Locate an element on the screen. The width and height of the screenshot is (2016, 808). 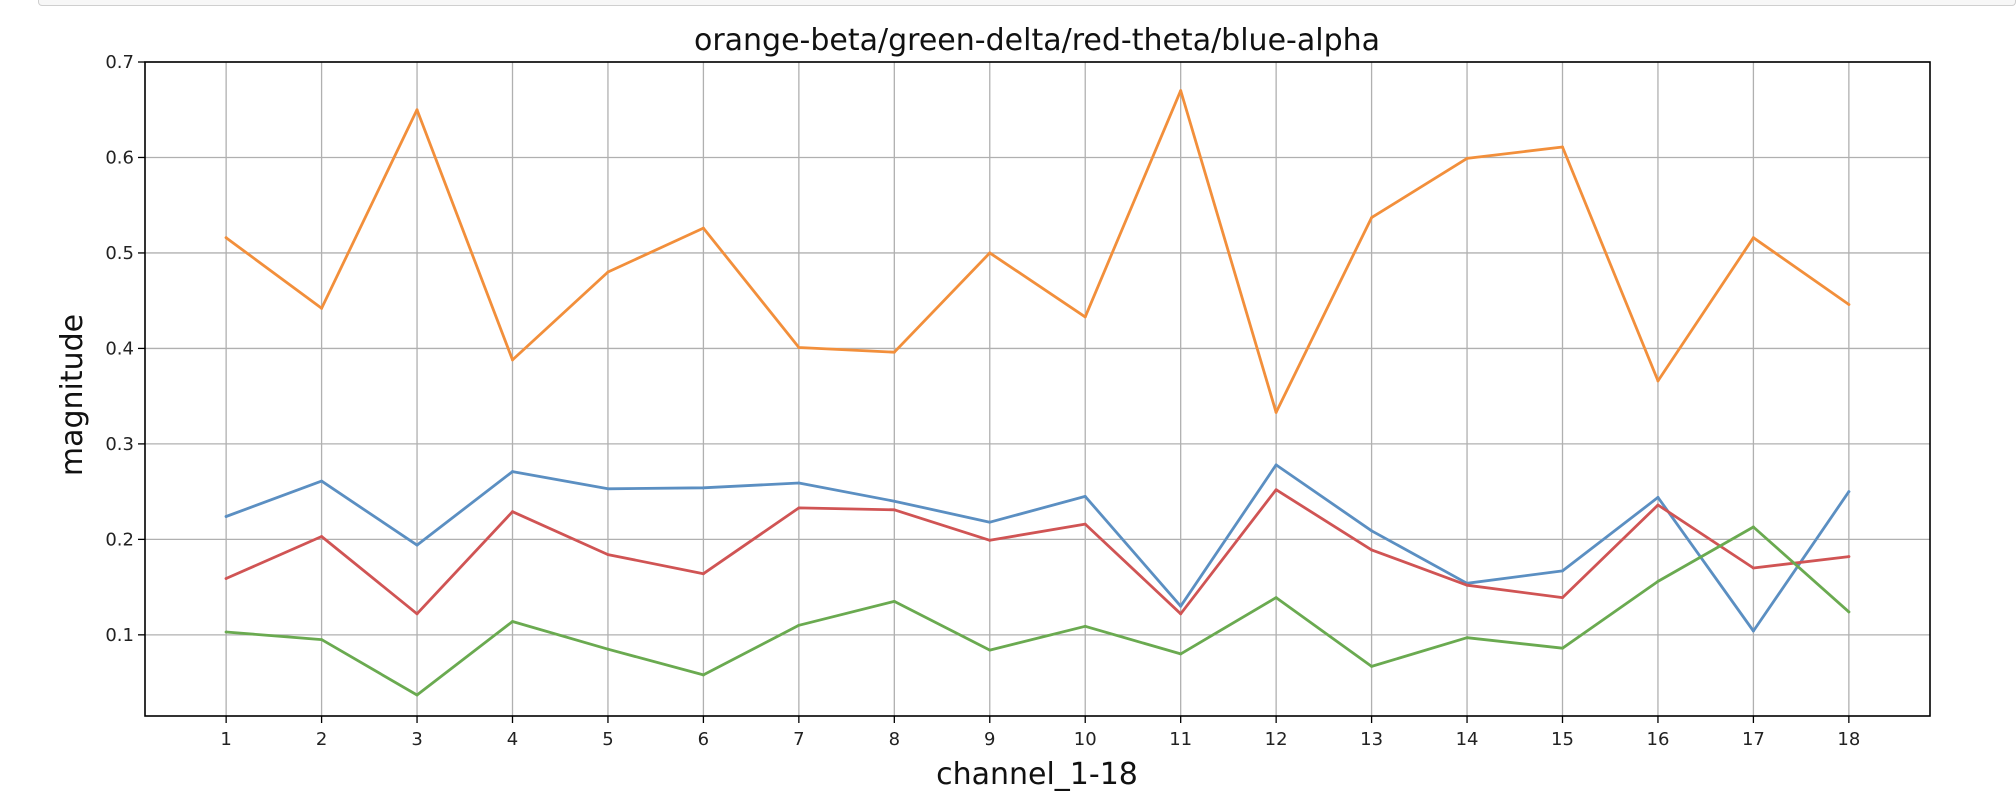
x-tick-label: 13 is located at coordinates (1371, 739).